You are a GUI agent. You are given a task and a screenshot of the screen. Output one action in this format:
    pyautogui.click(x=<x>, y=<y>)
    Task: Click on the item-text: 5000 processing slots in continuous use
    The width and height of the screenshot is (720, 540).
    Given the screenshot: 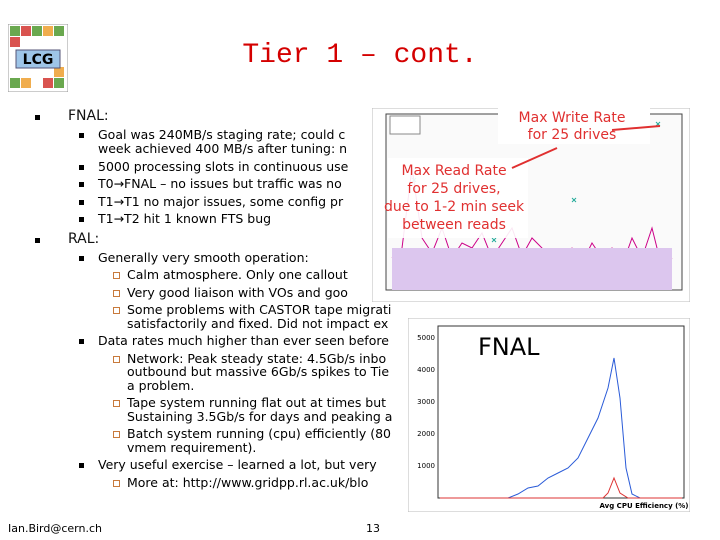 What is the action you would take?
    pyautogui.click(x=223, y=166)
    